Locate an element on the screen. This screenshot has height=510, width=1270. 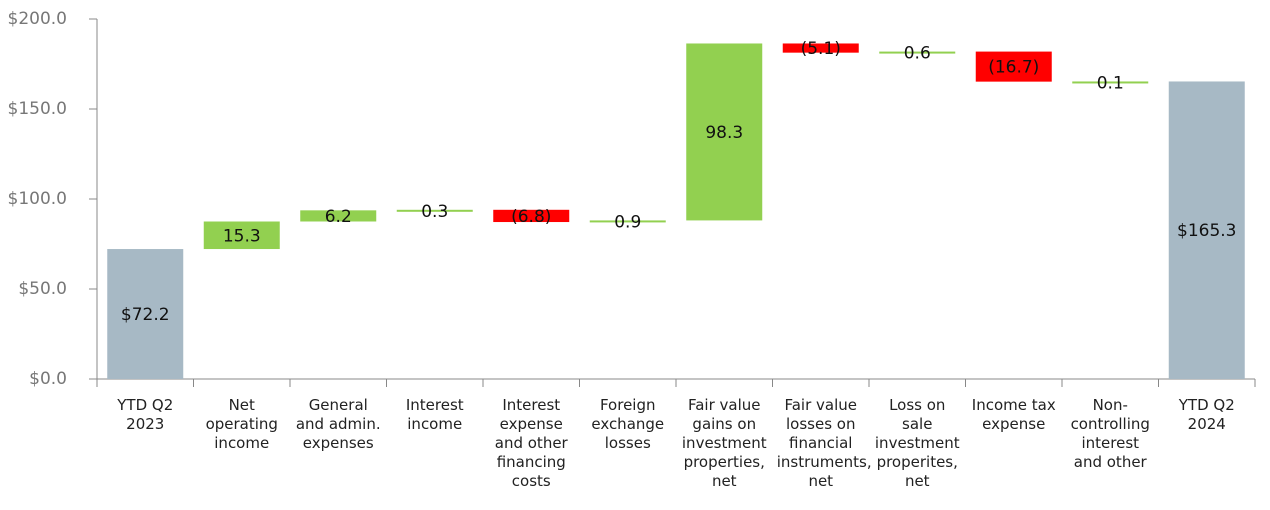
data-label: (6.8) is located at coordinates (531, 217).